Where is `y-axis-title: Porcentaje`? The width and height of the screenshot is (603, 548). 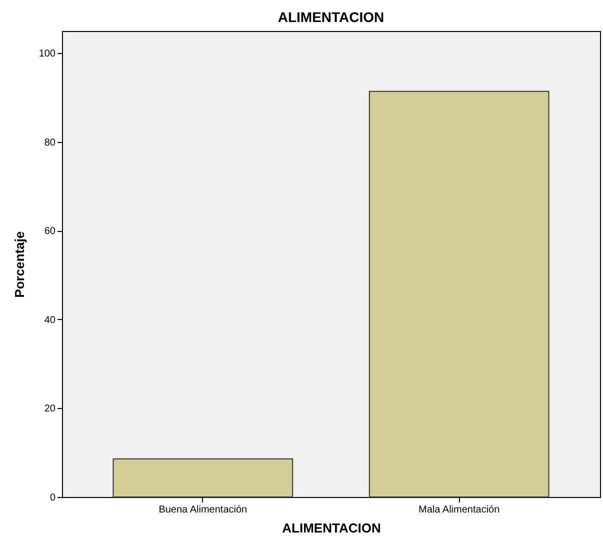 y-axis-title: Porcentaje is located at coordinates (19, 264).